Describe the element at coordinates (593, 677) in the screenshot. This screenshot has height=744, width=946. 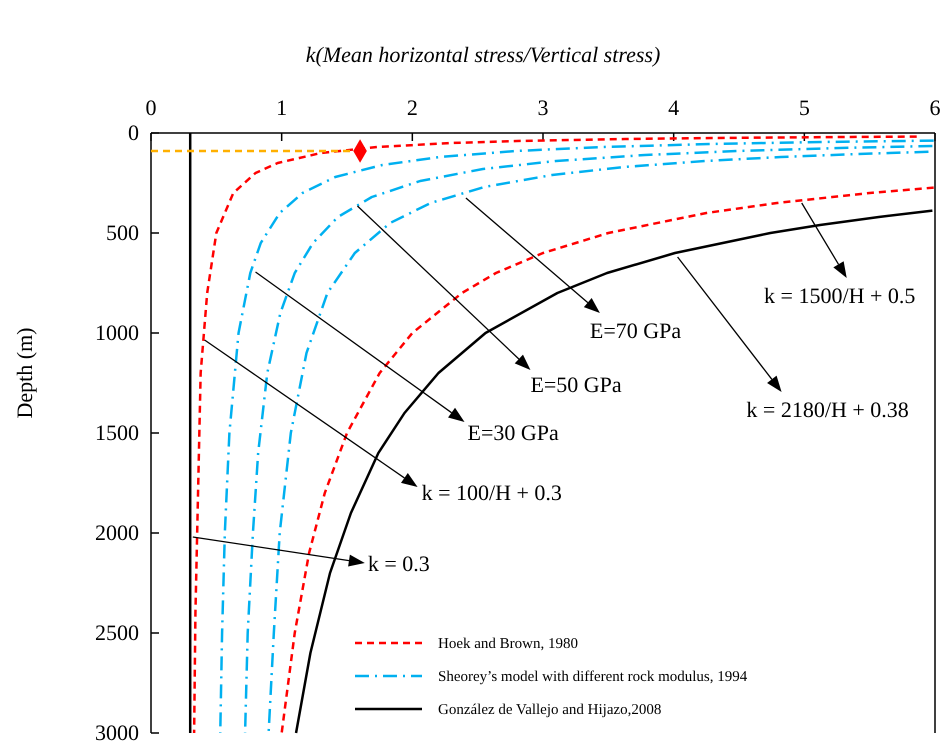
I see `legend-label: Sheorey’s model with different rock modulus, 1994` at that location.